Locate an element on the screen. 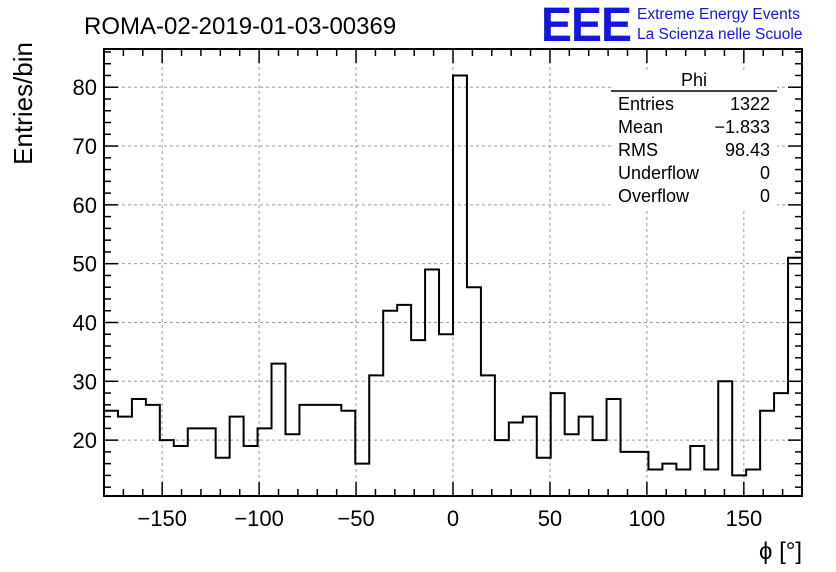 This screenshot has width=836, height=572. x-tick-label: 0 is located at coordinates (453, 518).